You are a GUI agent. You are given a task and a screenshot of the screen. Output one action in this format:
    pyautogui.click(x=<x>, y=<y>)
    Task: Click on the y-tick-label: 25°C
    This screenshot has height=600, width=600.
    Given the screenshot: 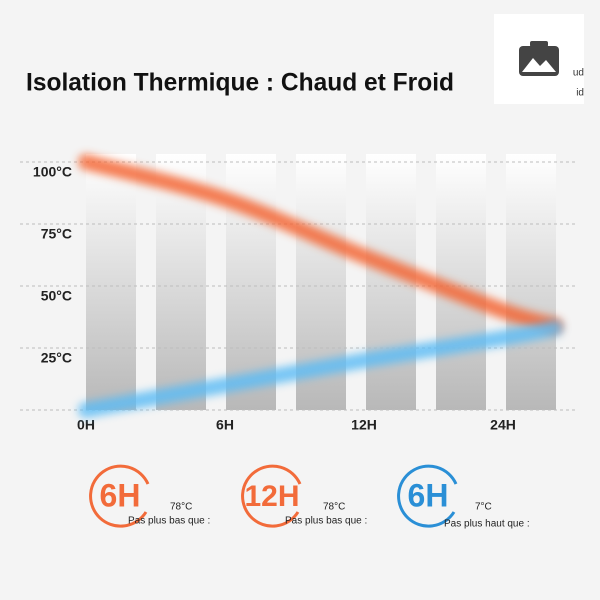 What is the action you would take?
    pyautogui.click(x=56, y=358)
    